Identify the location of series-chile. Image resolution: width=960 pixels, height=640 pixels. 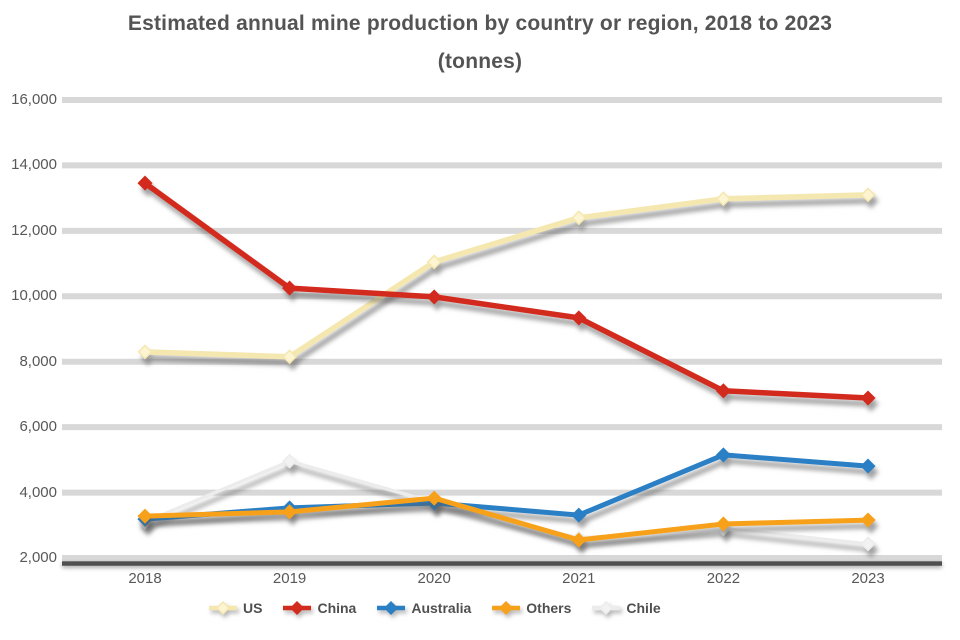
(506, 502).